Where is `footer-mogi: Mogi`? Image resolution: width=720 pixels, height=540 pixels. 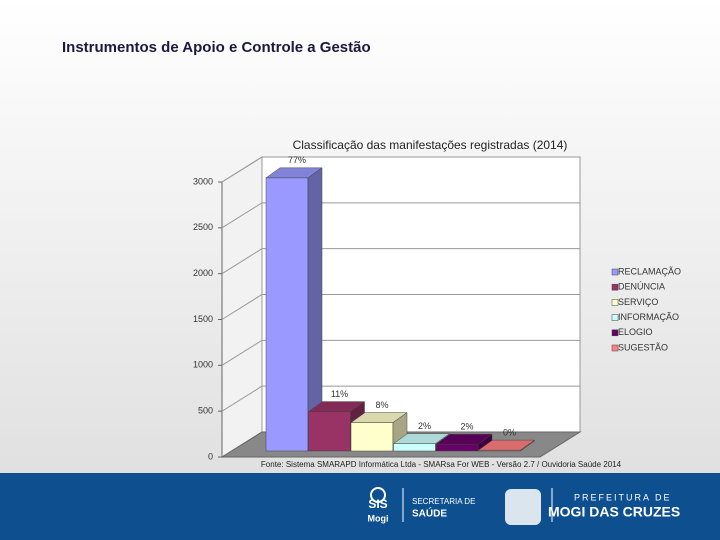 footer-mogi: Mogi is located at coordinates (378, 518).